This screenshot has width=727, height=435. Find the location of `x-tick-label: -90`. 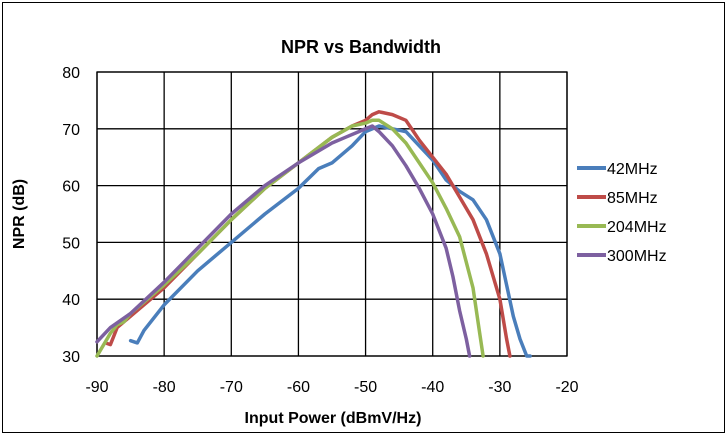

x-tick-label: -90 is located at coordinates (96, 387).